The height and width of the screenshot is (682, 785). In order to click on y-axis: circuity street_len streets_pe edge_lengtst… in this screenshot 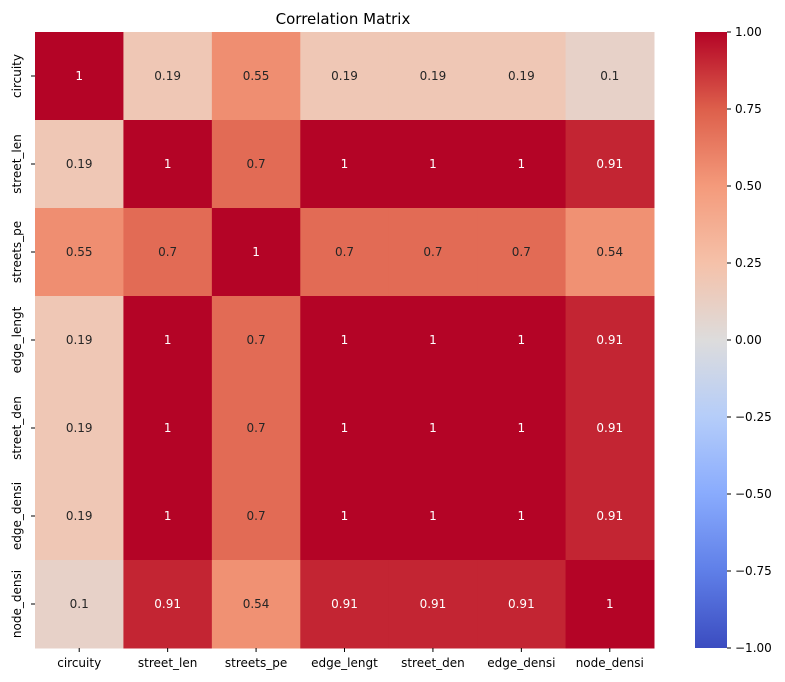, I will do `click(22, 346)`.